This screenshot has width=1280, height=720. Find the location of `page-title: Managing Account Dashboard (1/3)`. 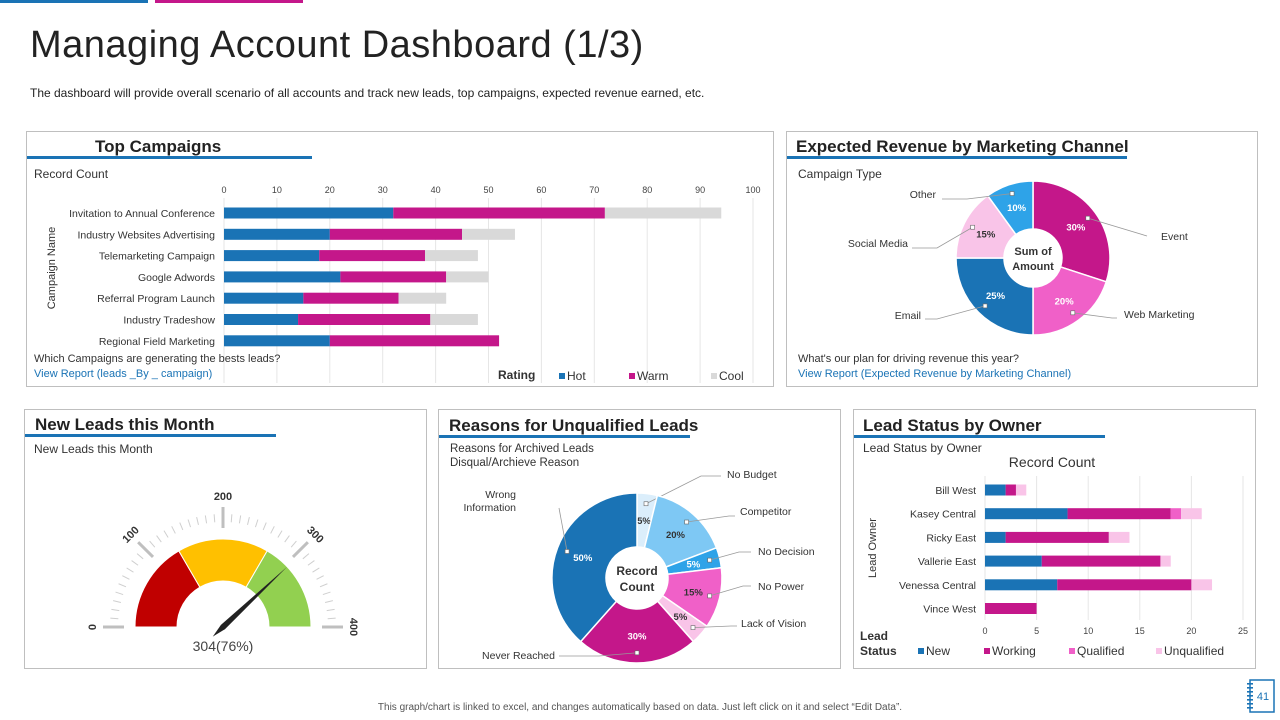

page-title: Managing Account Dashboard (1/3) is located at coordinates (337, 45).